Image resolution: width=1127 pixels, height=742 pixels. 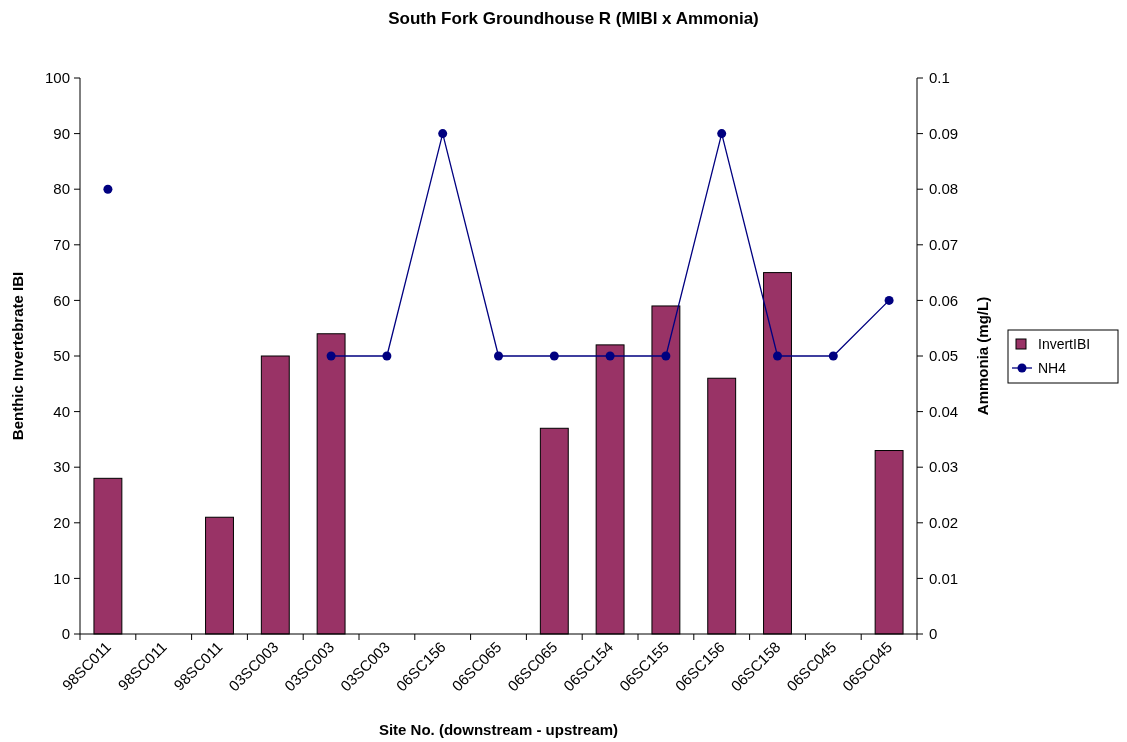 What do you see at coordinates (944, 578) in the screenshot?
I see `y2-tick-label: 0.01` at bounding box center [944, 578].